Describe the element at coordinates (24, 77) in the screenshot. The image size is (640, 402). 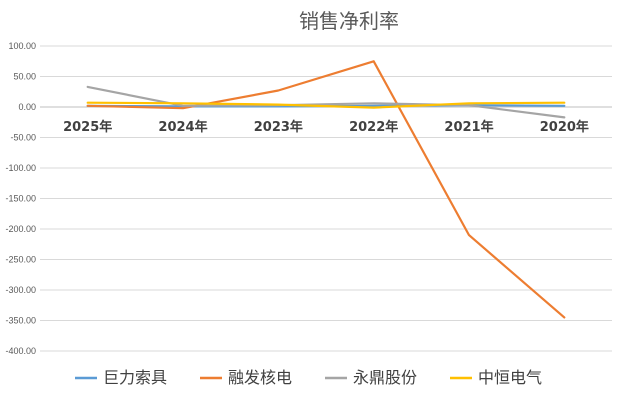
I see `y-tick-label: 50.00` at that location.